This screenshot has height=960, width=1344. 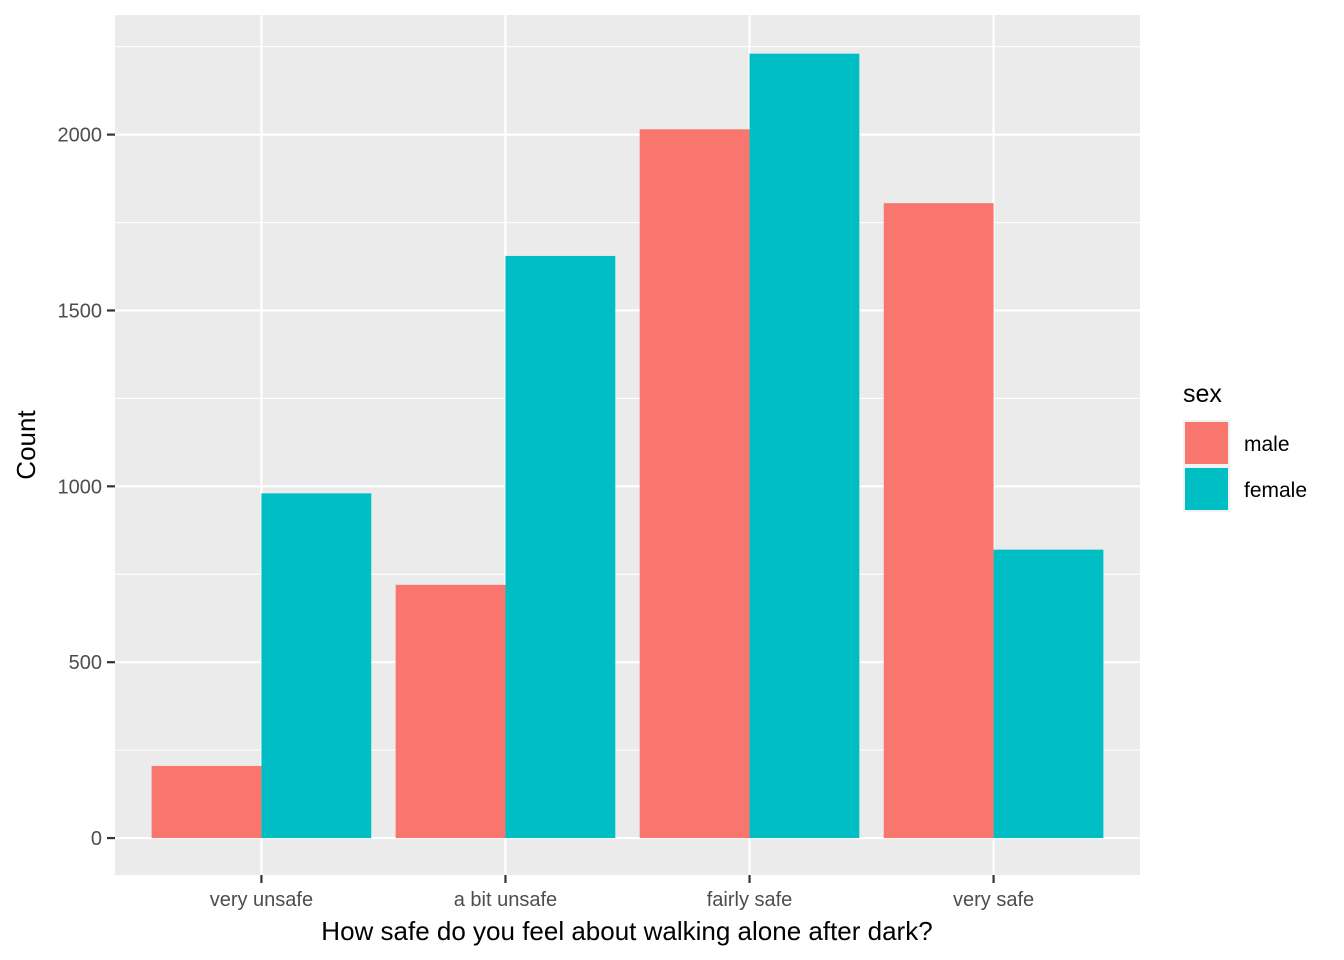 What do you see at coordinates (1267, 444) in the screenshot?
I see `legend-label-male: male` at bounding box center [1267, 444].